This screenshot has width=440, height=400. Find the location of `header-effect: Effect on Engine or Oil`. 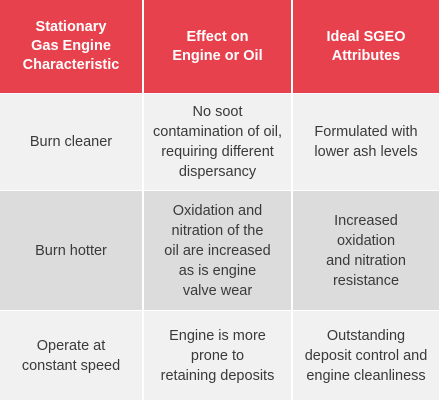

header-effect: Effect on Engine or Oil is located at coordinates (217, 46).